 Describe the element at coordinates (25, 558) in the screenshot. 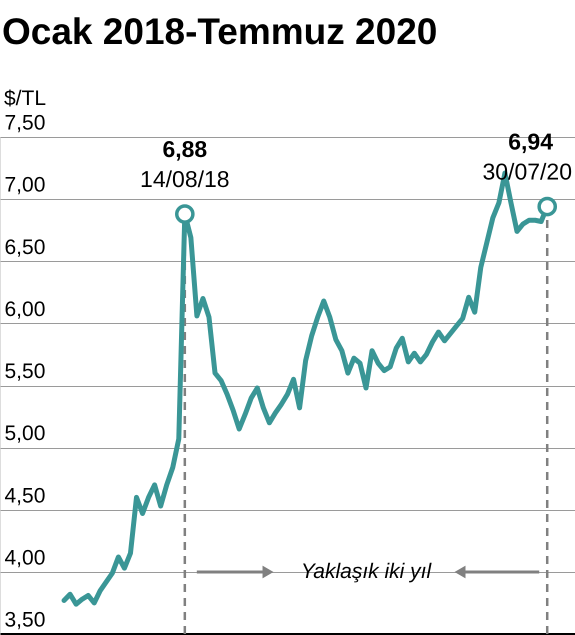

I see `y-tick-label: 4,00` at that location.